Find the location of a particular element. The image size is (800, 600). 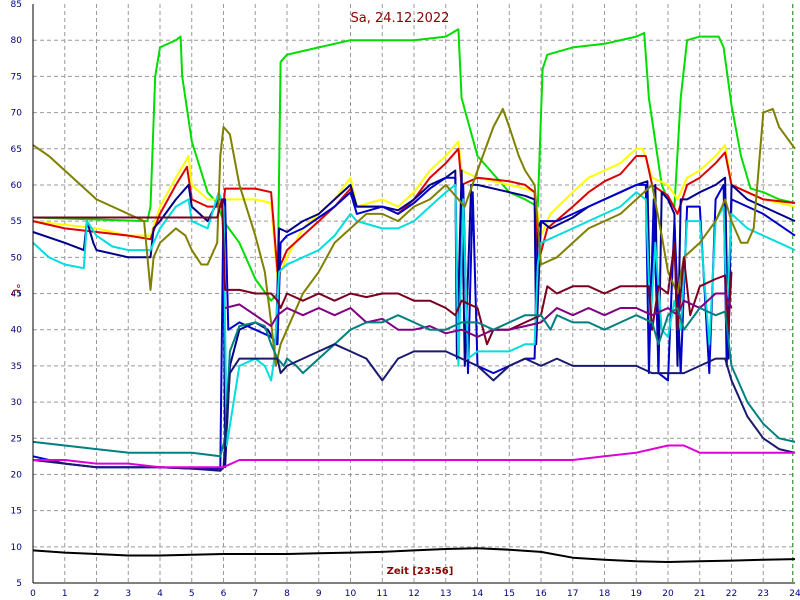

y-tick-label: 80 is located at coordinates (17, 41).